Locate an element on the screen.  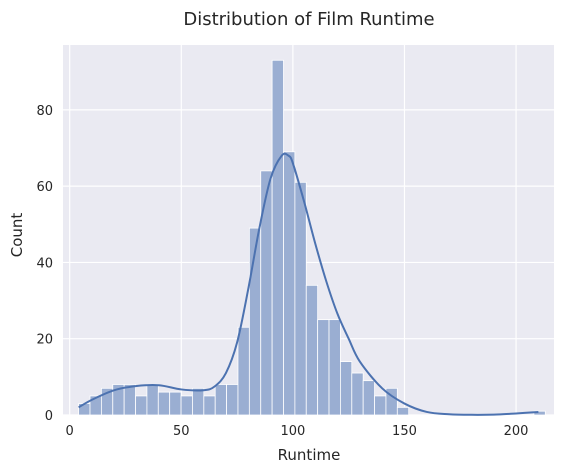
x-axis-label: Runtime is located at coordinates (309, 455).